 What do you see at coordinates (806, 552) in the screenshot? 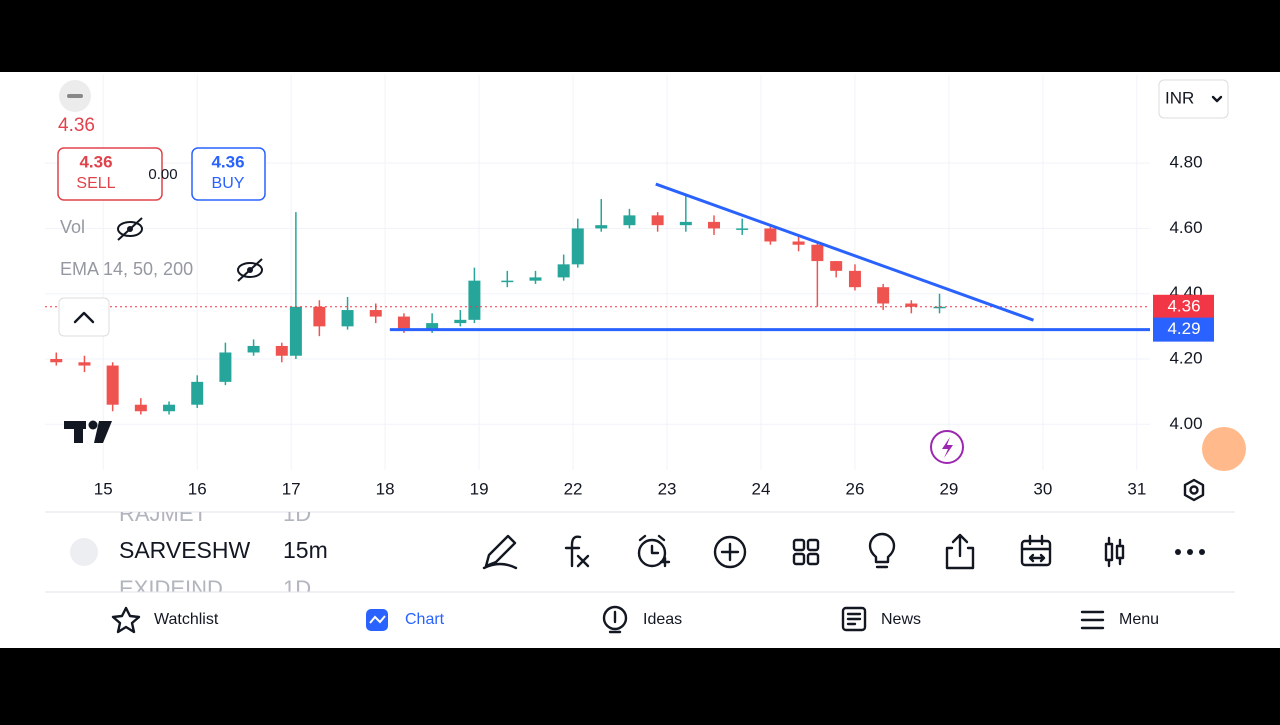
I see `layout-tool` at bounding box center [806, 552].